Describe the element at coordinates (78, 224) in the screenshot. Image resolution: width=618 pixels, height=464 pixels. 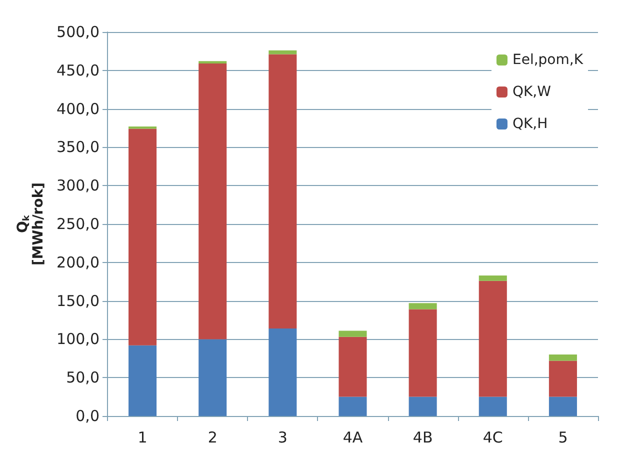
I see `y-tick-label: 250,0` at that location.